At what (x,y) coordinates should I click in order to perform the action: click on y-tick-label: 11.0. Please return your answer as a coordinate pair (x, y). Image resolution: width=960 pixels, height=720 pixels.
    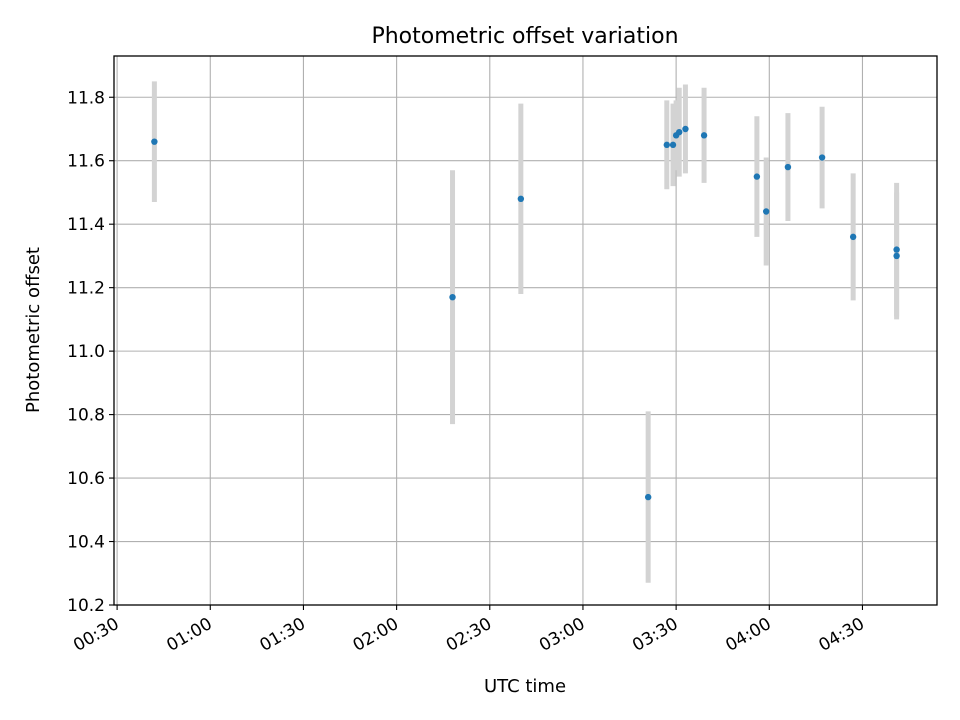
    Looking at the image, I should click on (86, 352).